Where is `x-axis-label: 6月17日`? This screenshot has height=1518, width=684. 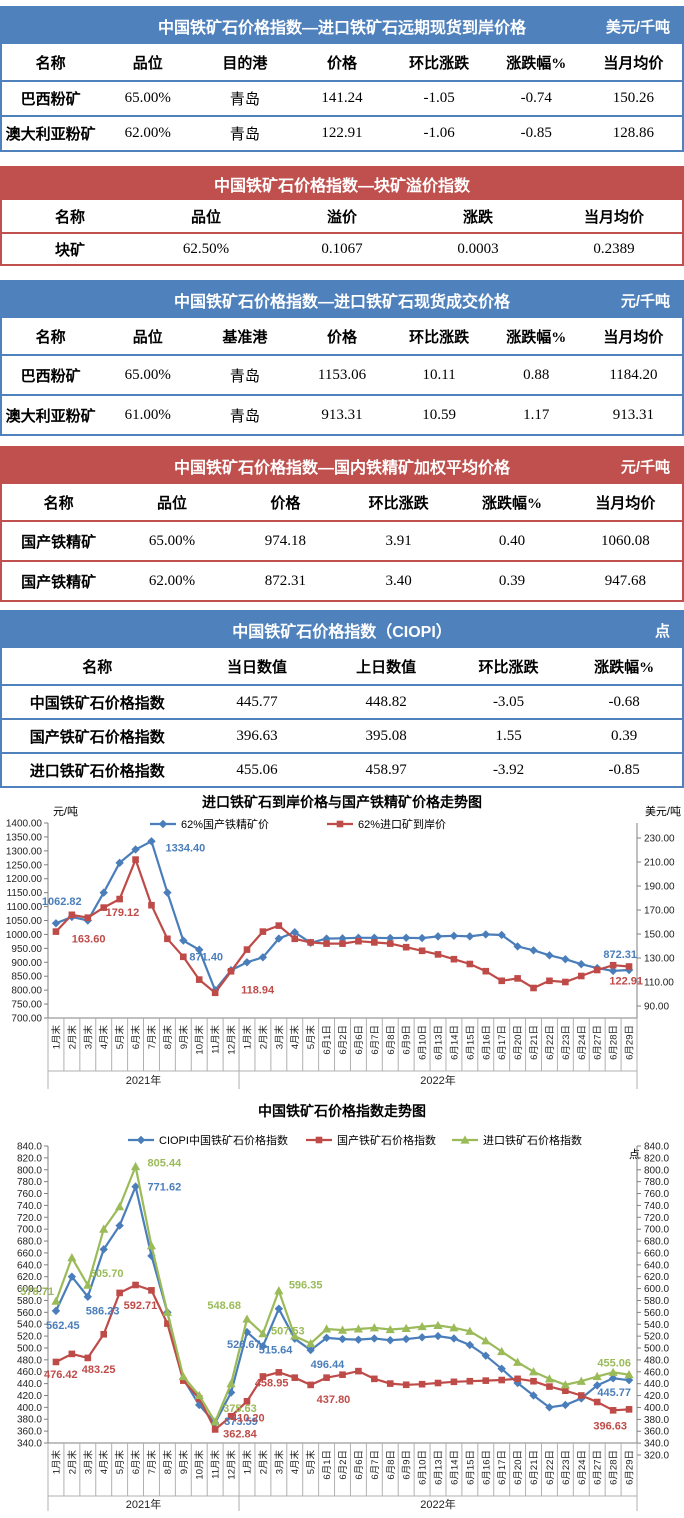
x-axis-label: 6月17日 is located at coordinates (502, 1042).